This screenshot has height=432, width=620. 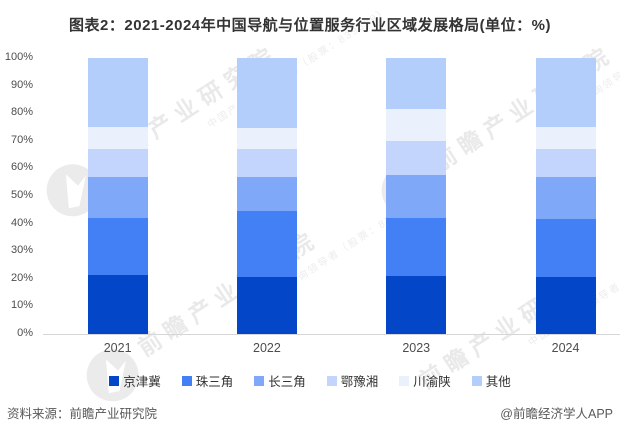 What do you see at coordinates (25, 333) in the screenshot?
I see `y-axis-tick-label: 0%` at bounding box center [25, 333].